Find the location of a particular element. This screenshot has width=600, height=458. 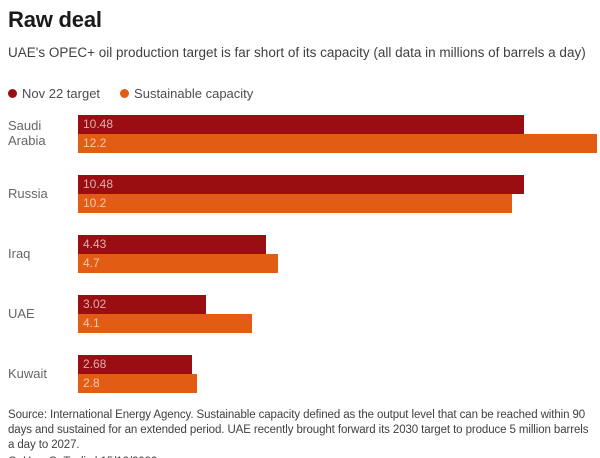

category-label: Russia is located at coordinates (28, 193).